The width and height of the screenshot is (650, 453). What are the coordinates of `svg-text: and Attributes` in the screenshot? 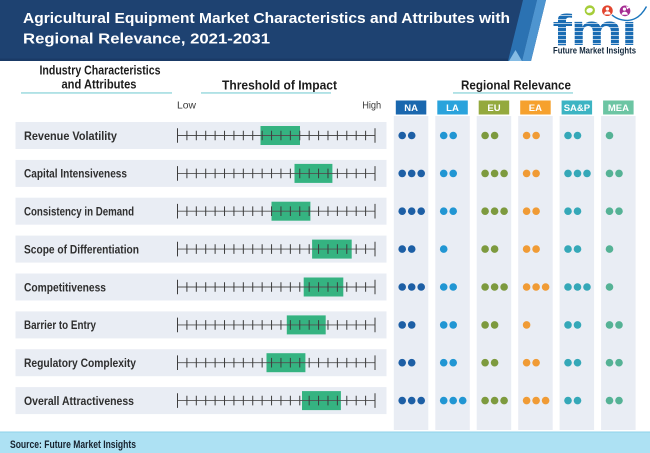 It's located at (99, 85).